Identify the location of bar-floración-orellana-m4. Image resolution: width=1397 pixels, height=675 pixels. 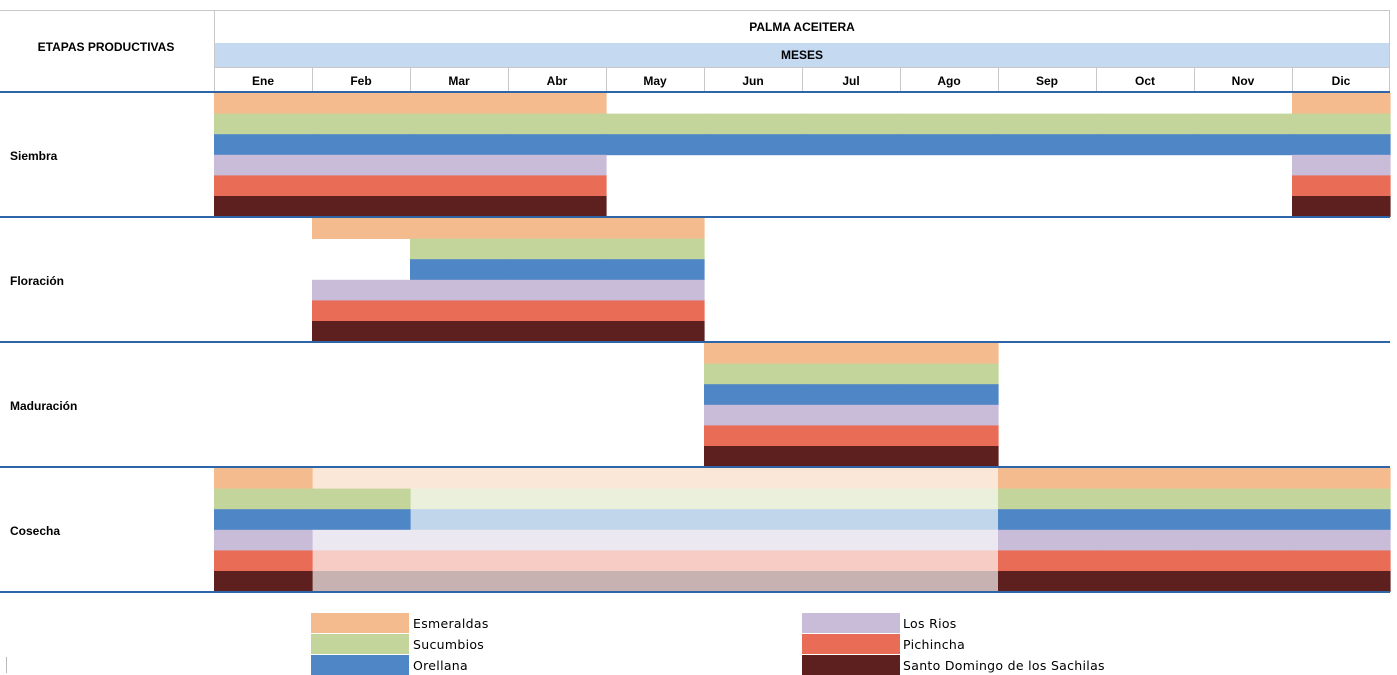
(557, 270).